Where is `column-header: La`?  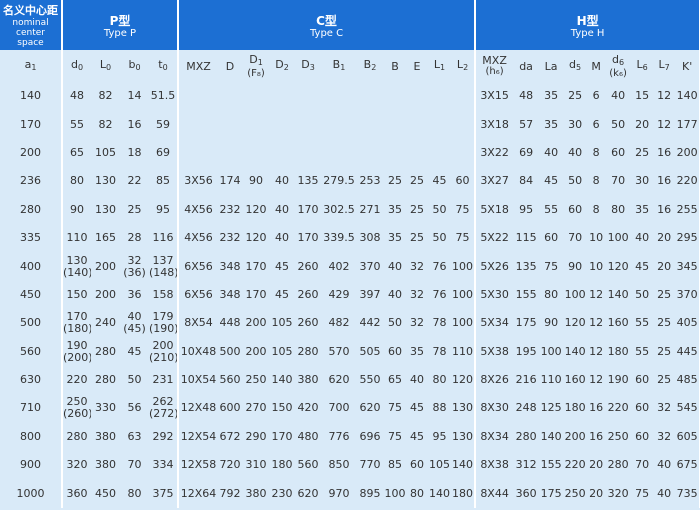 column-header: La is located at coordinates (551, 66).